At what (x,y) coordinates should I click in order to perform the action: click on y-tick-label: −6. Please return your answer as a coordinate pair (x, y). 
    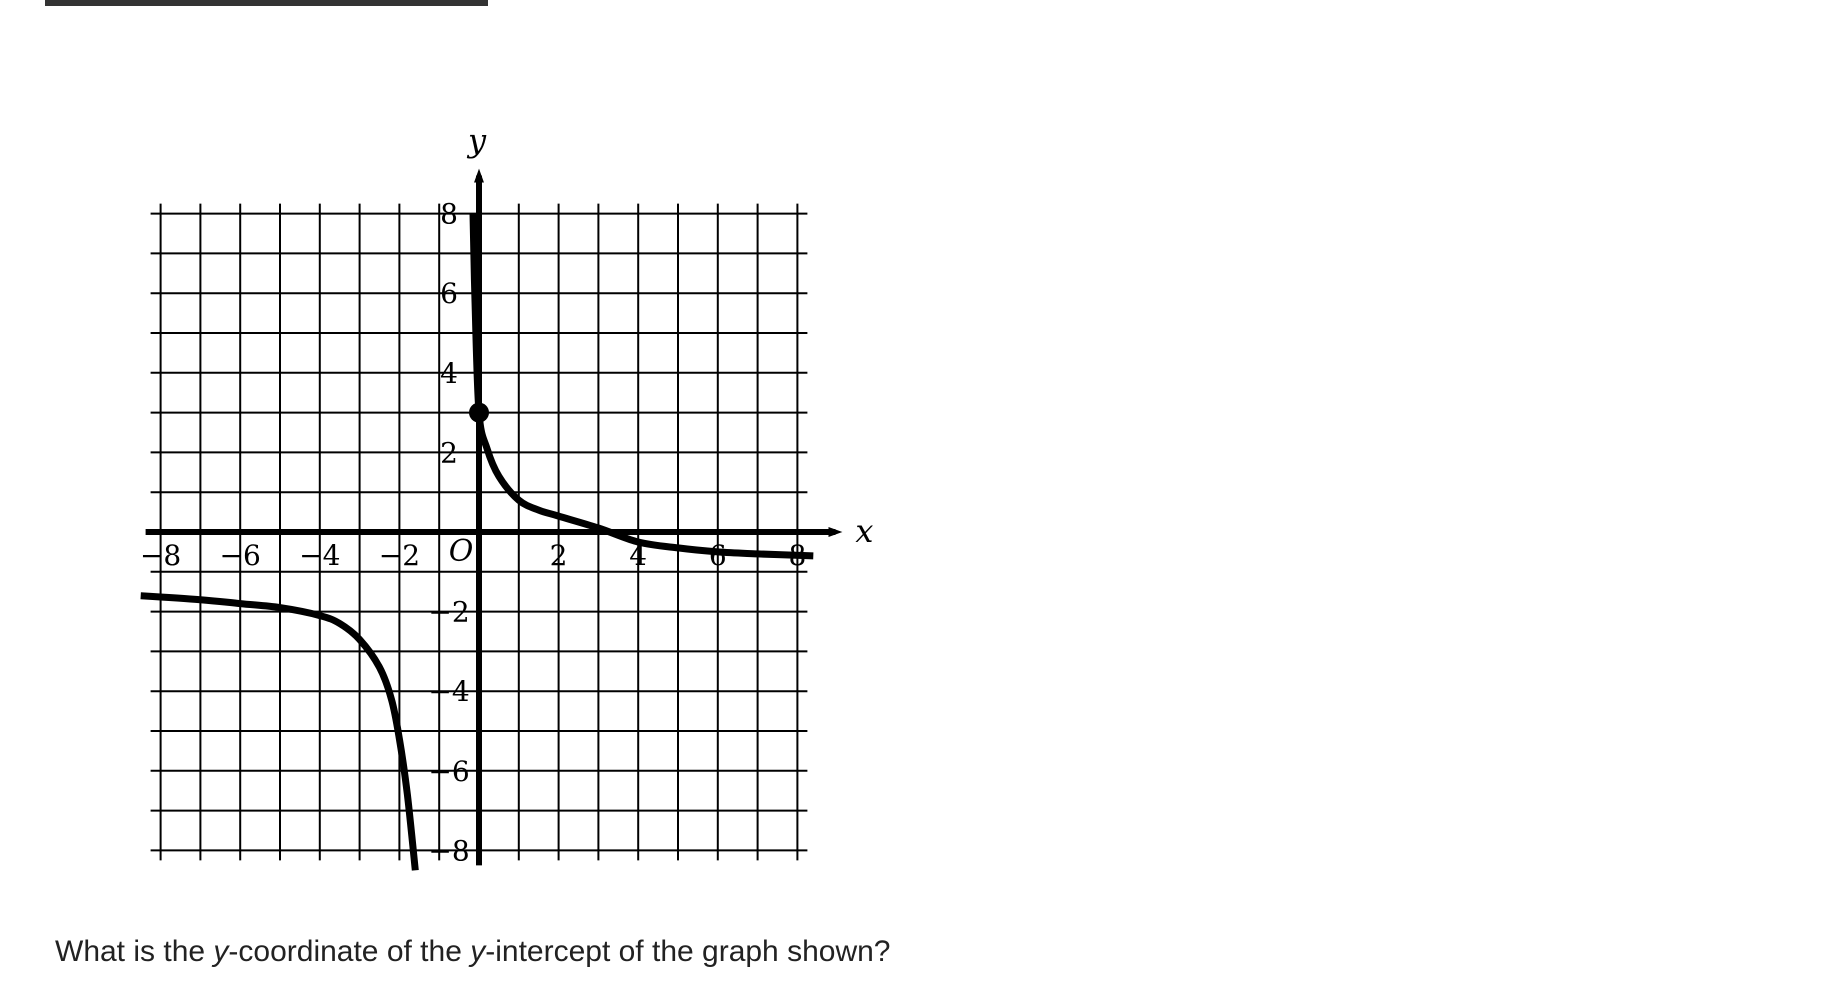
    Looking at the image, I should click on (448, 771).